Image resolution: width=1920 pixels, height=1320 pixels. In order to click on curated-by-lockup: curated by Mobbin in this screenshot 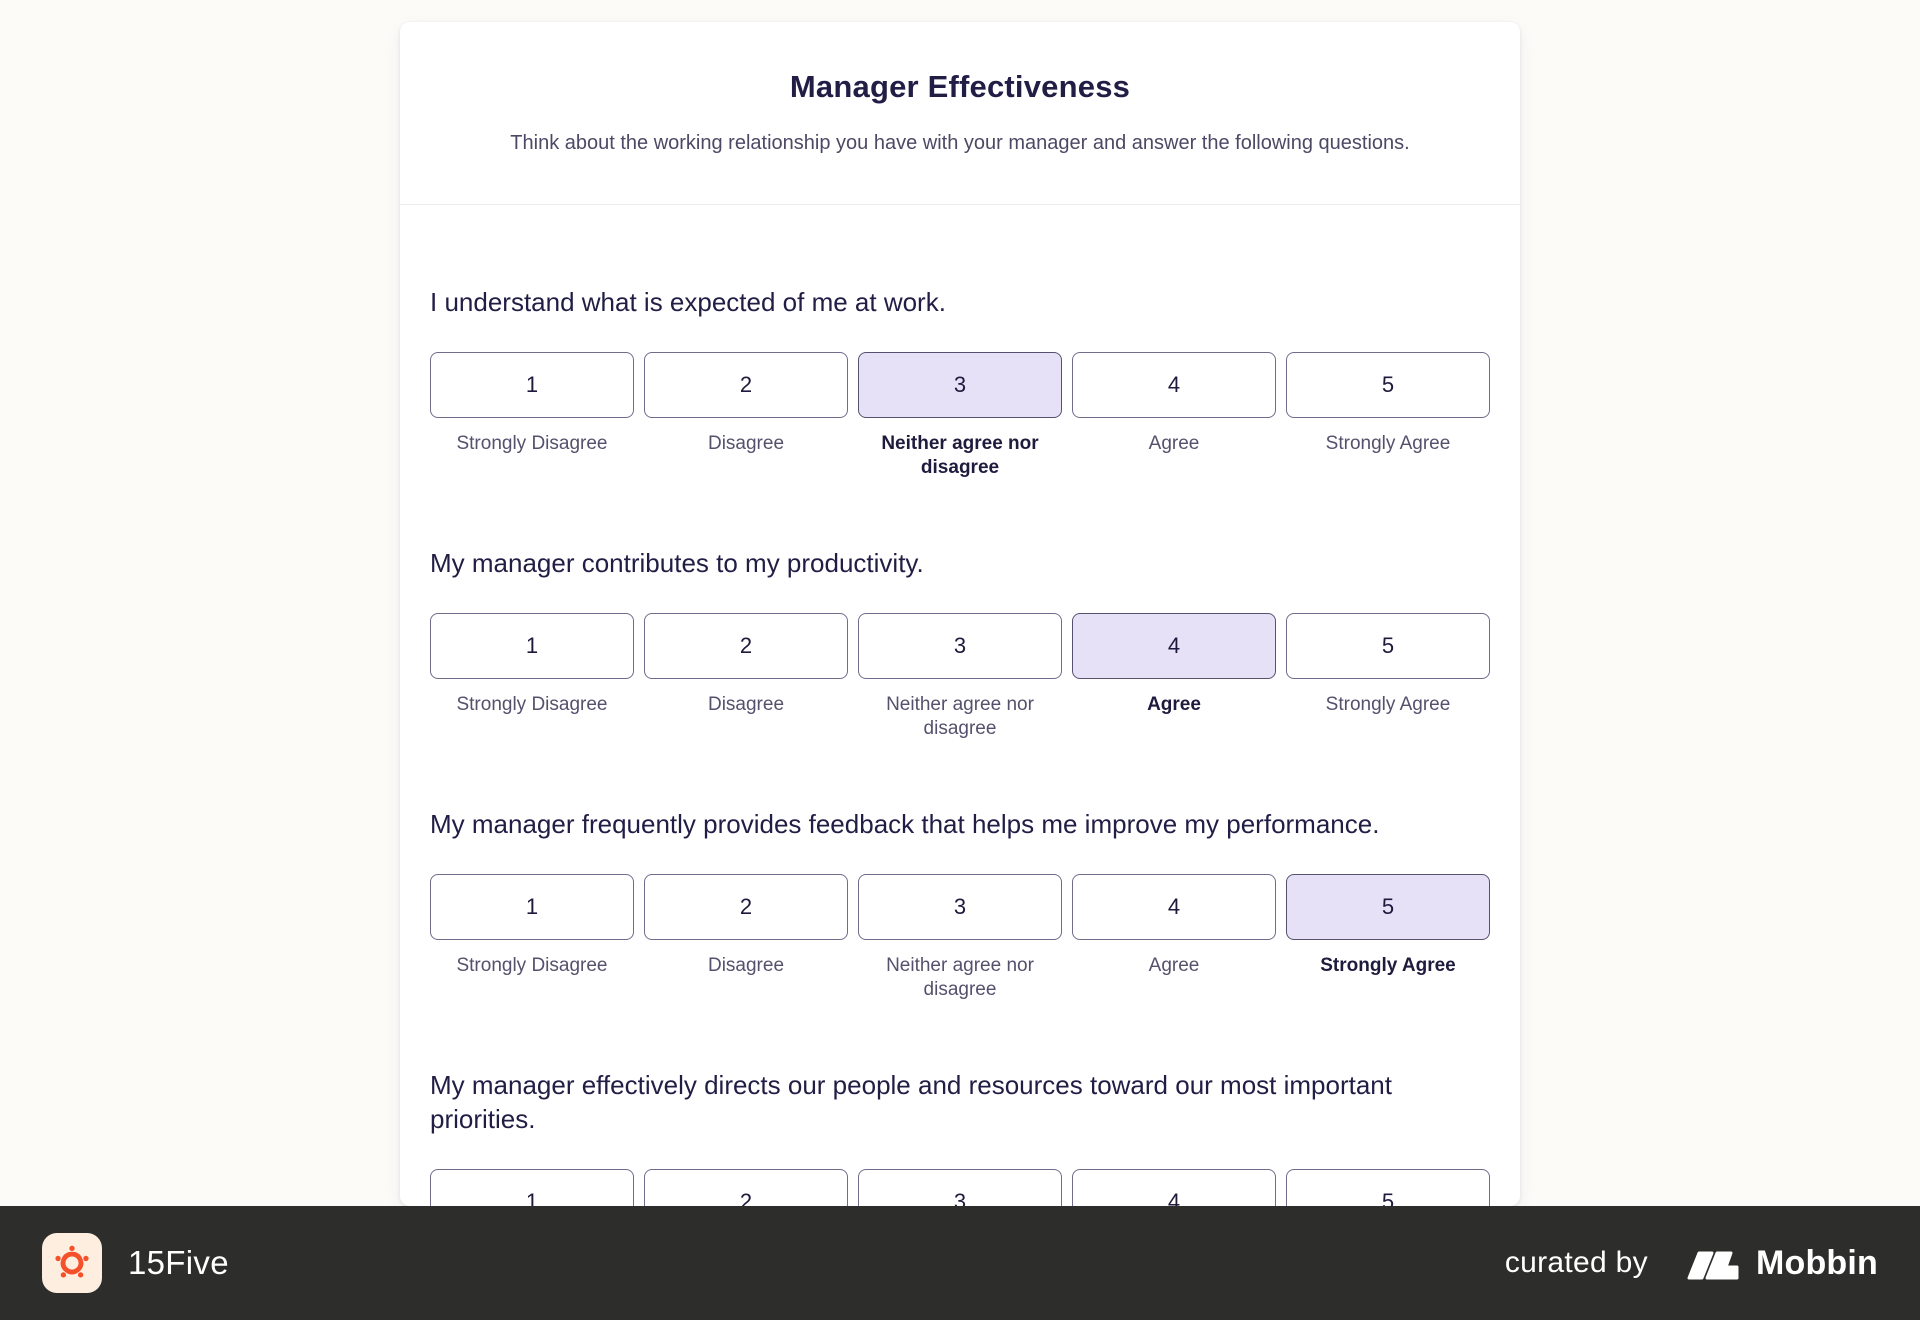, I will do `click(1691, 1263)`.